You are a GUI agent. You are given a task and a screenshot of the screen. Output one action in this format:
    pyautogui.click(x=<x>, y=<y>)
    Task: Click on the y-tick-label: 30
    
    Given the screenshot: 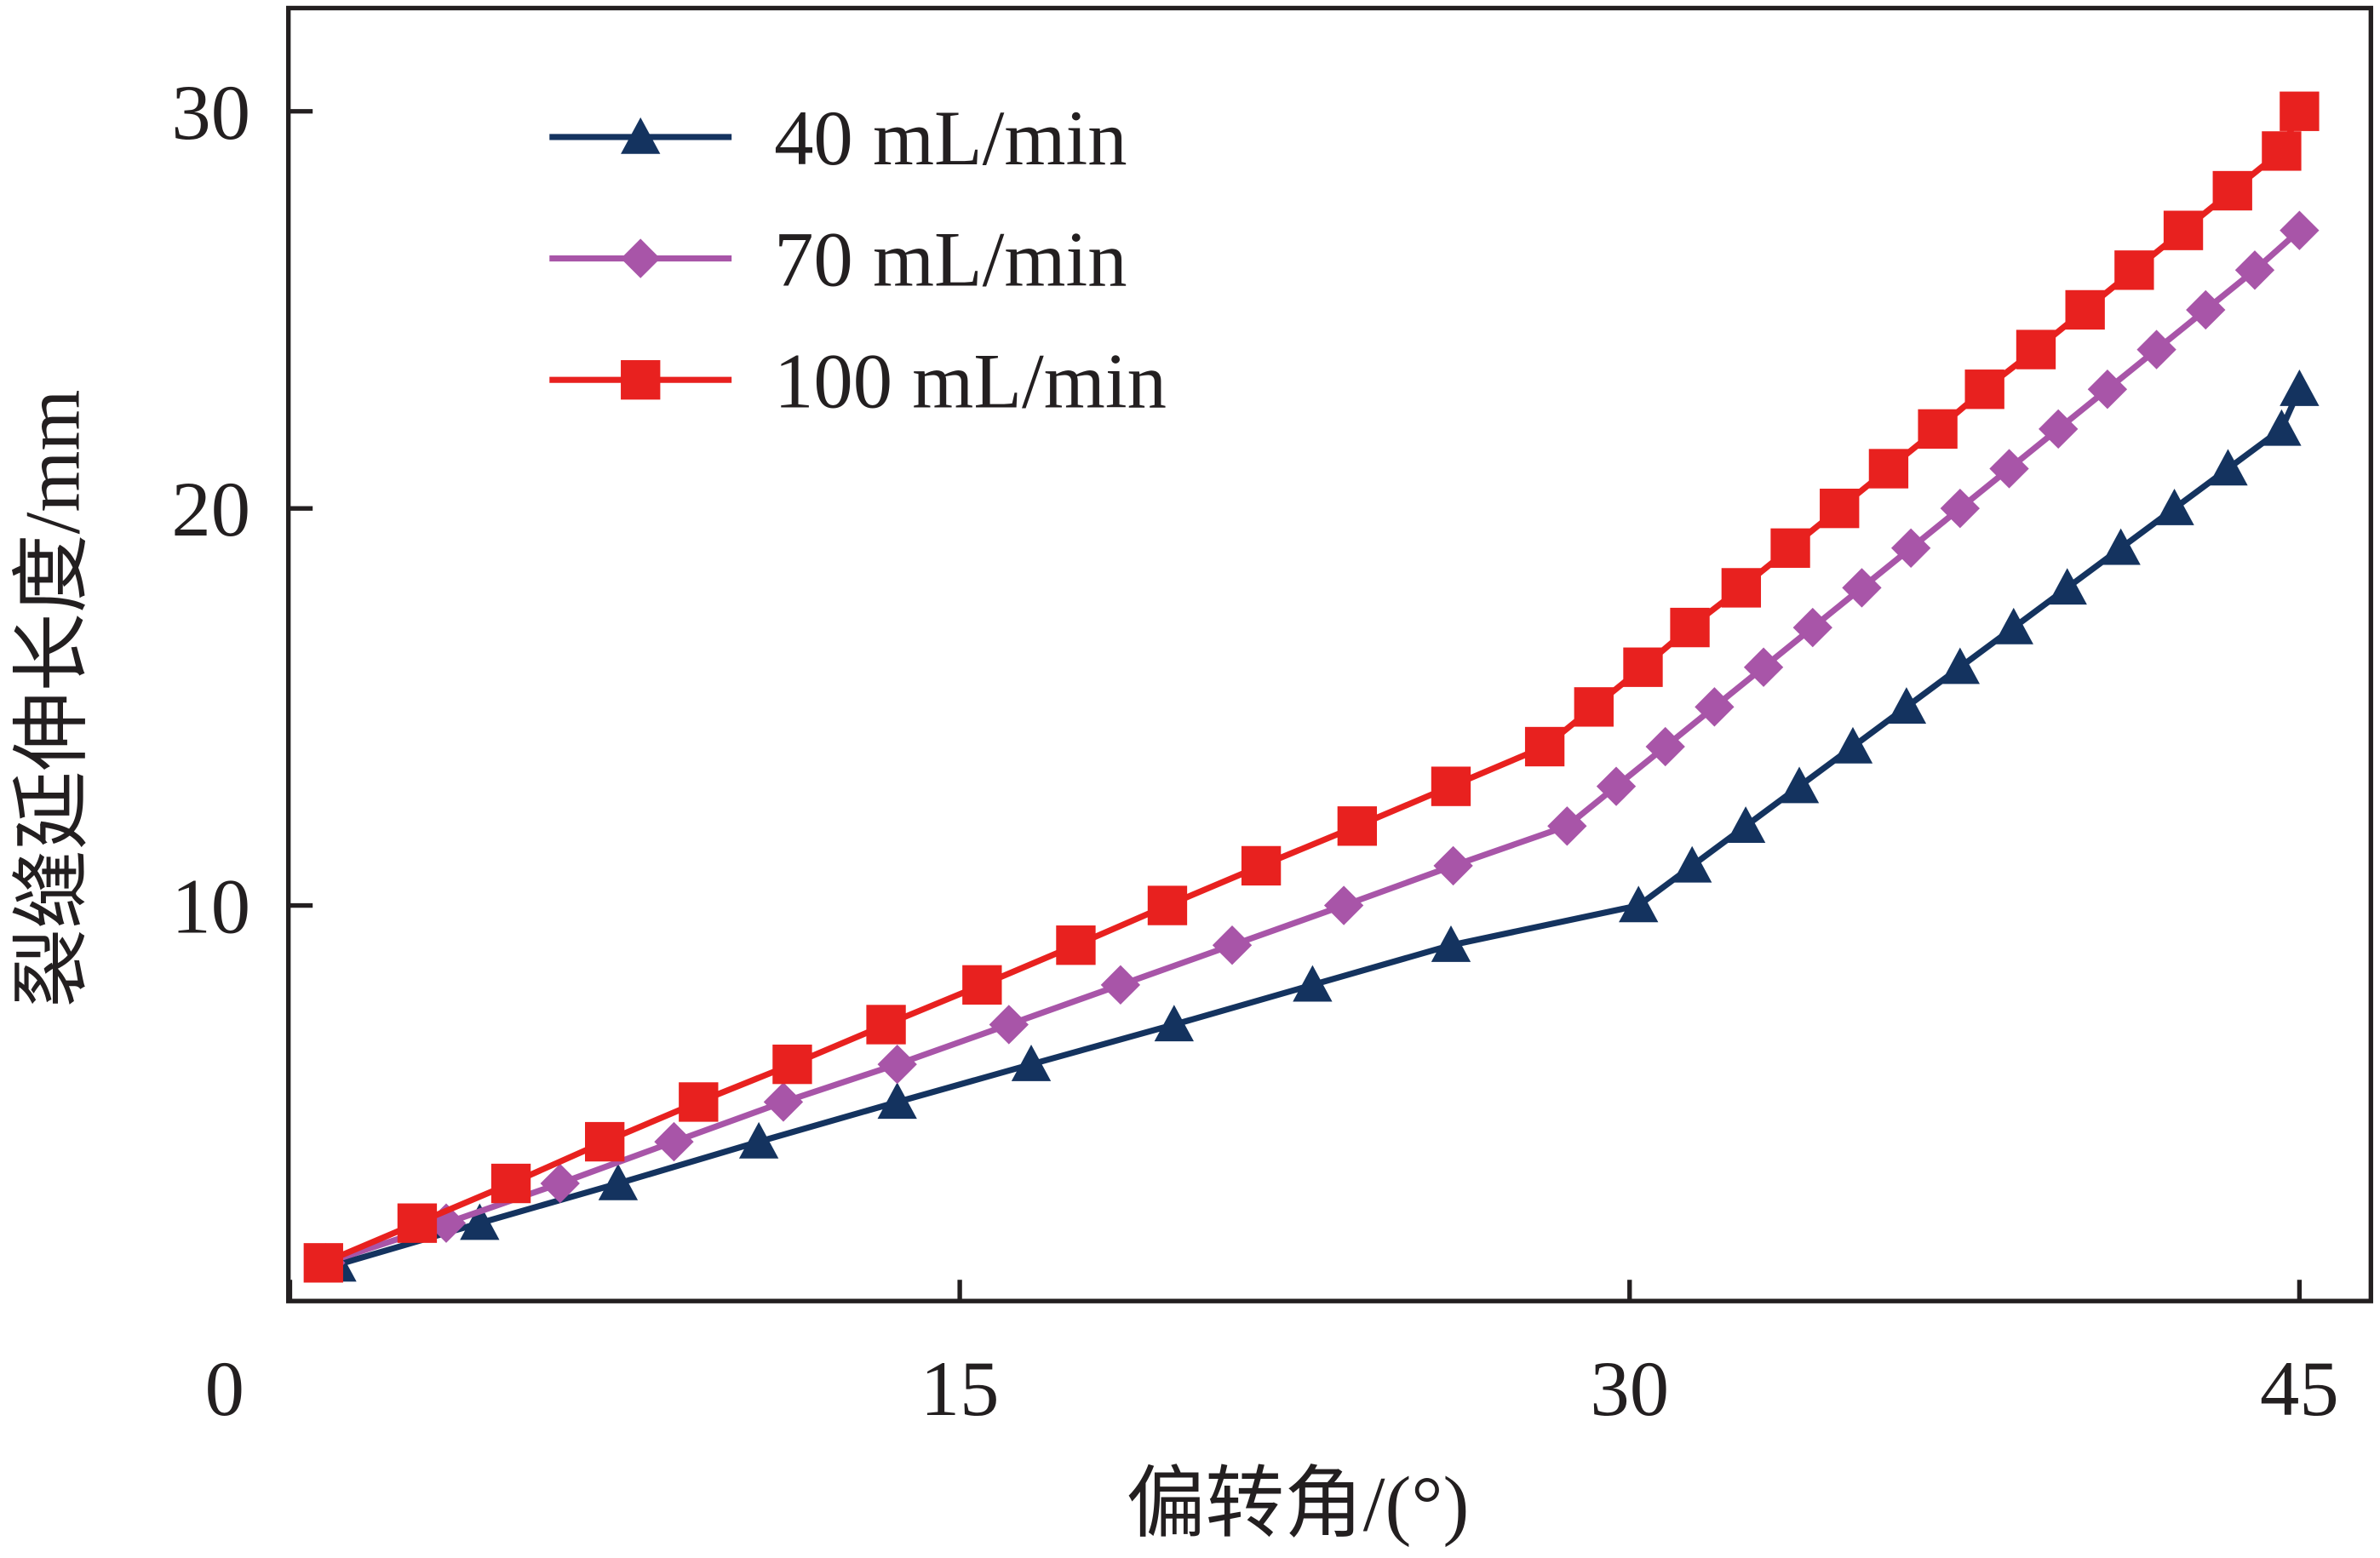 What is the action you would take?
    pyautogui.click(x=210, y=113)
    